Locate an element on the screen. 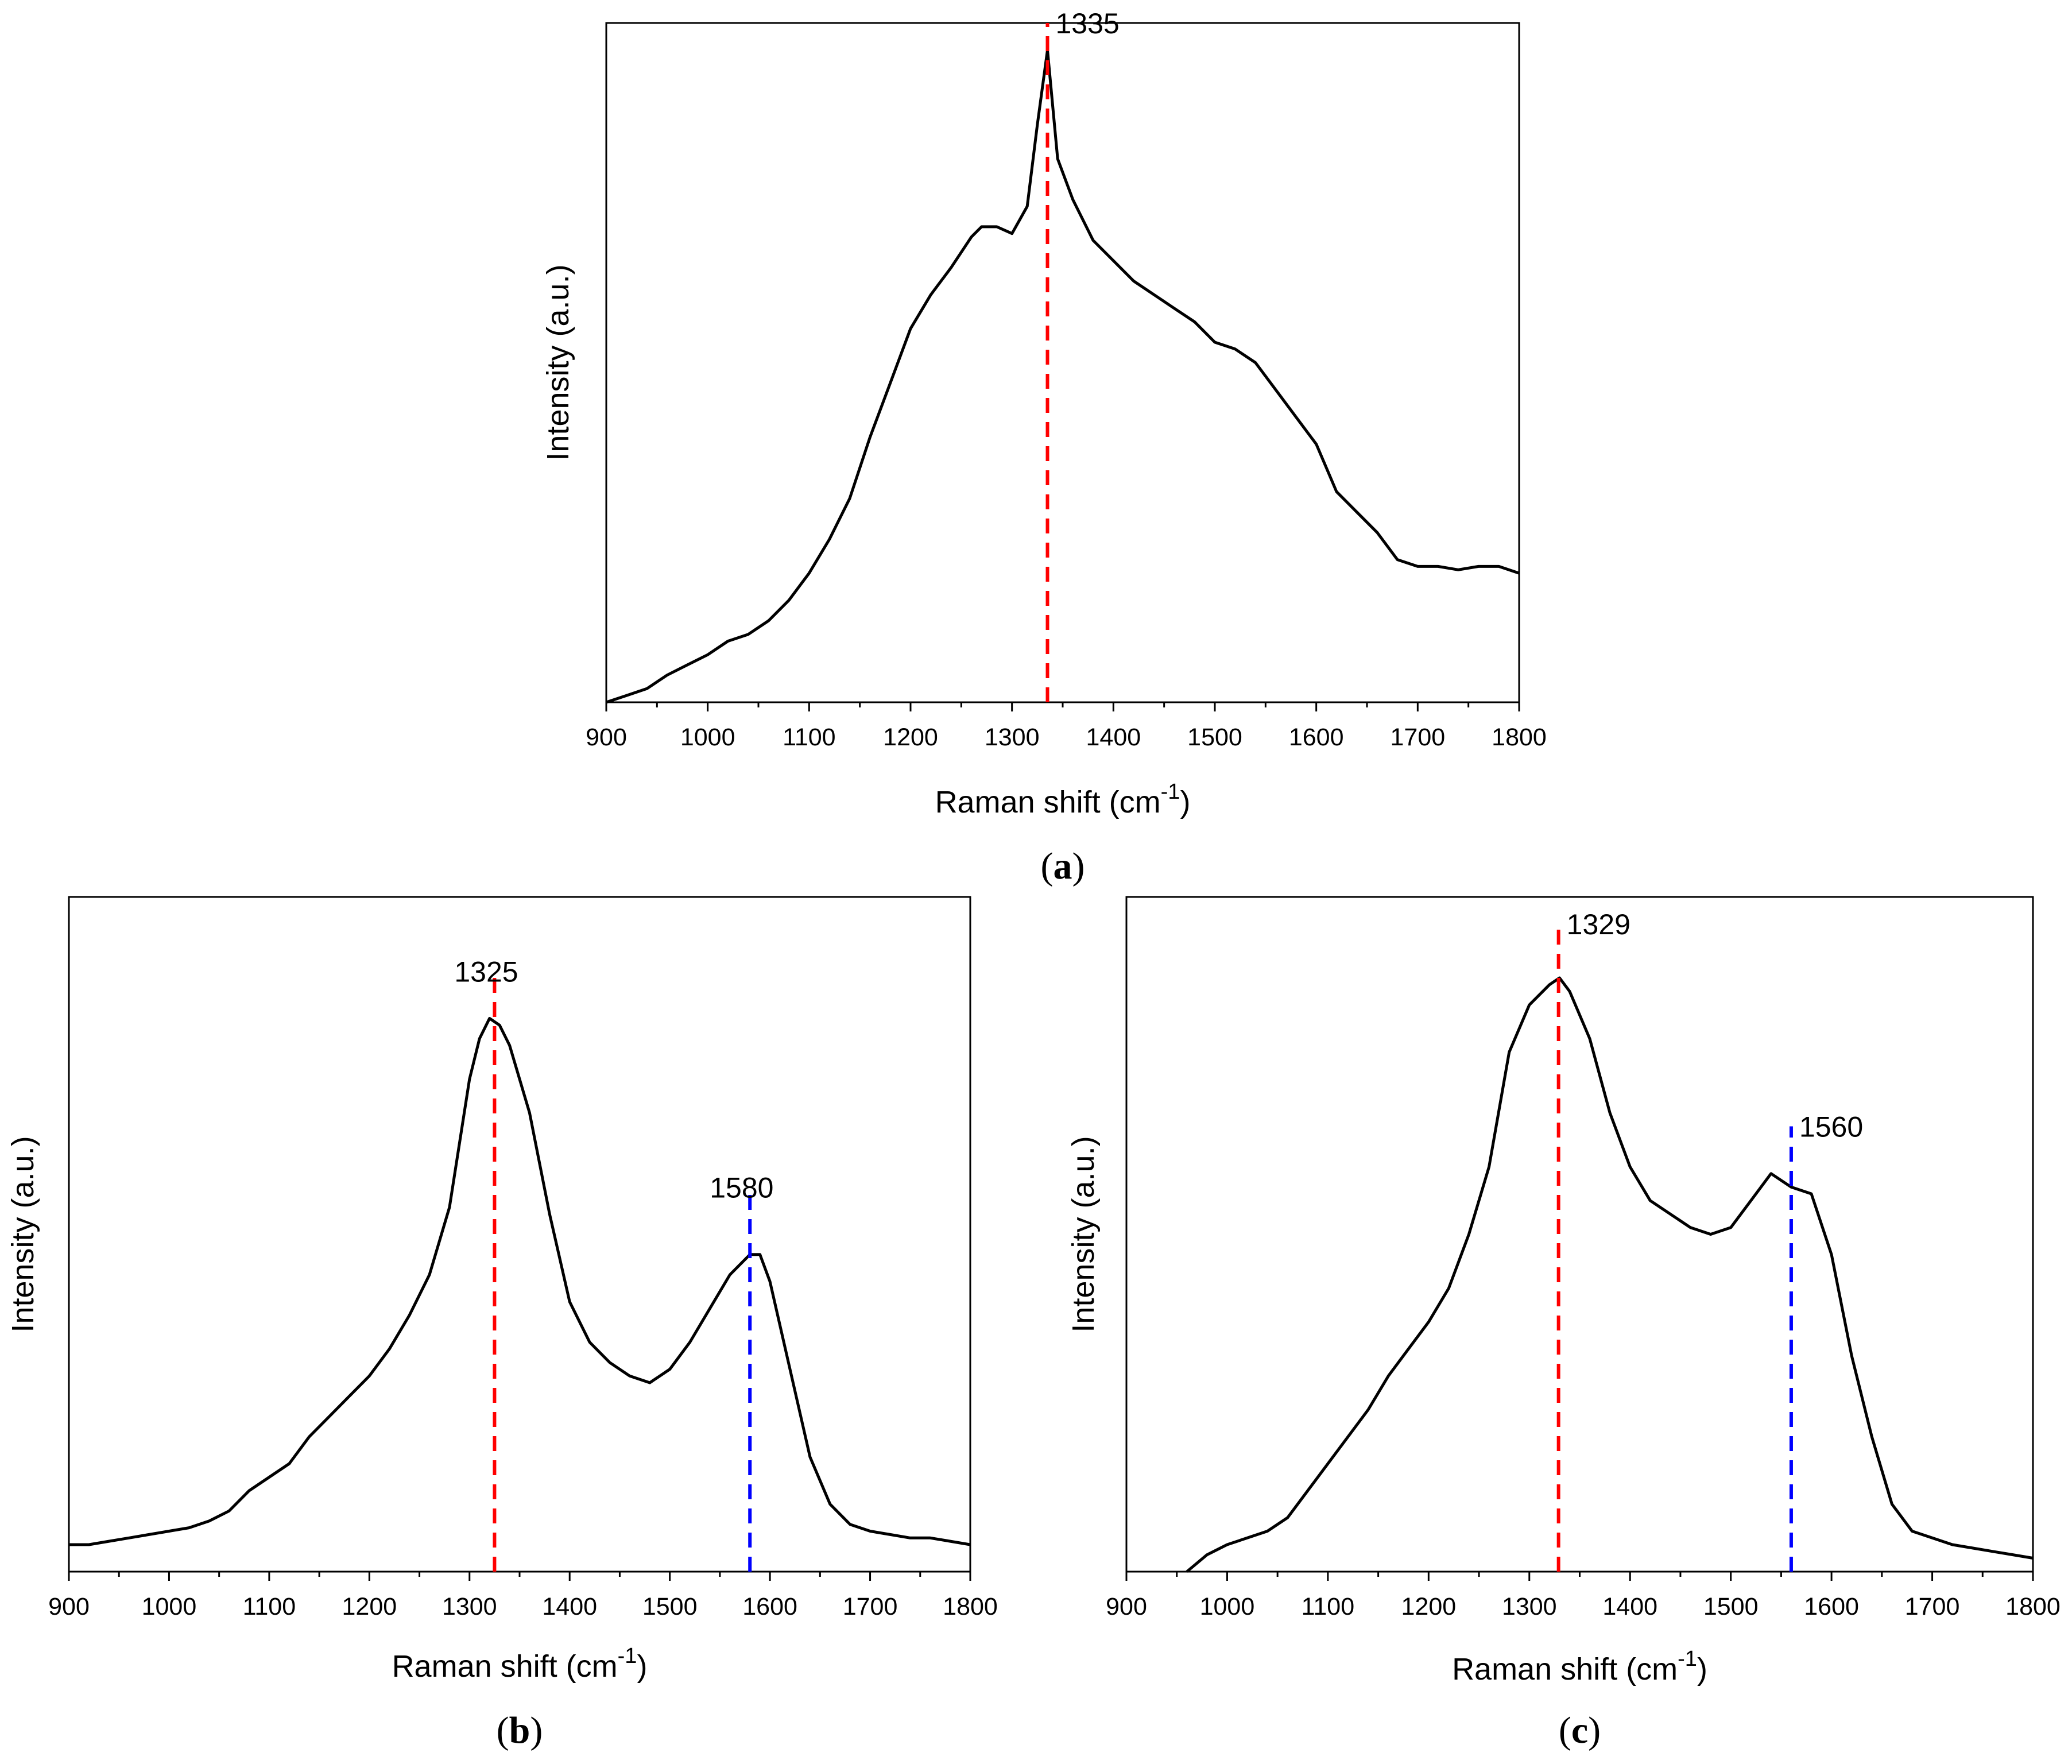 The width and height of the screenshot is (2072, 1764). panel-label-letter: a is located at coordinates (1063, 866).